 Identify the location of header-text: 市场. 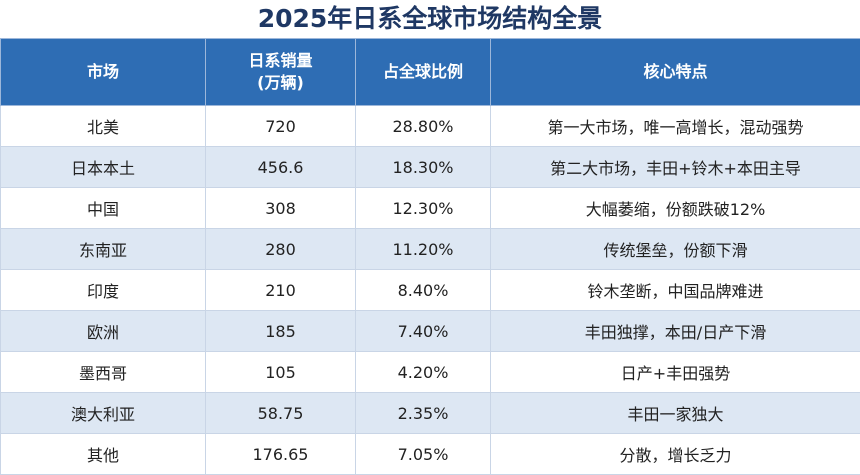
(103, 72).